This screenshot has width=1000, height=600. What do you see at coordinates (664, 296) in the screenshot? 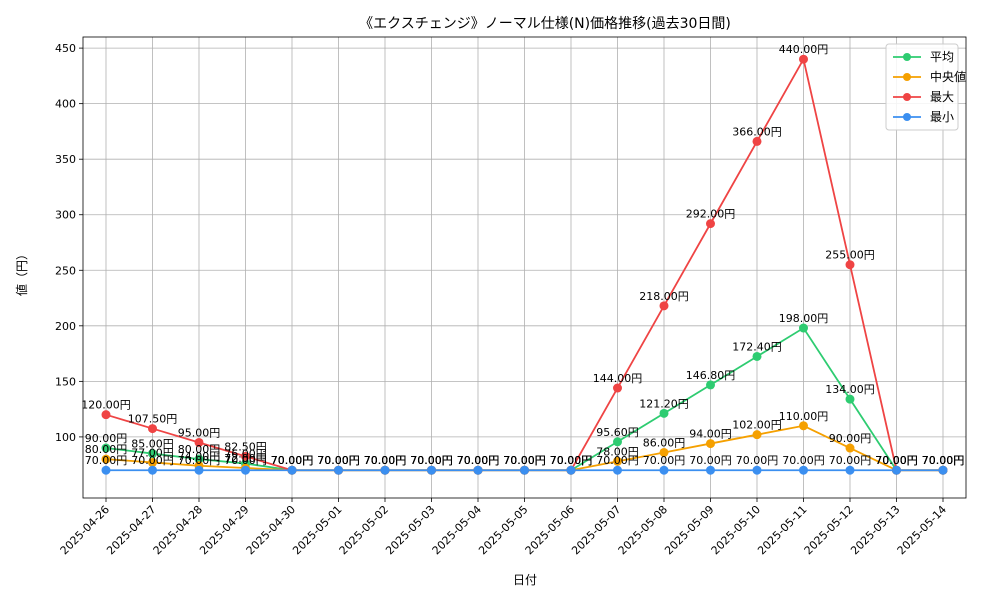
I see `data-label: 218.00円` at bounding box center [664, 296].